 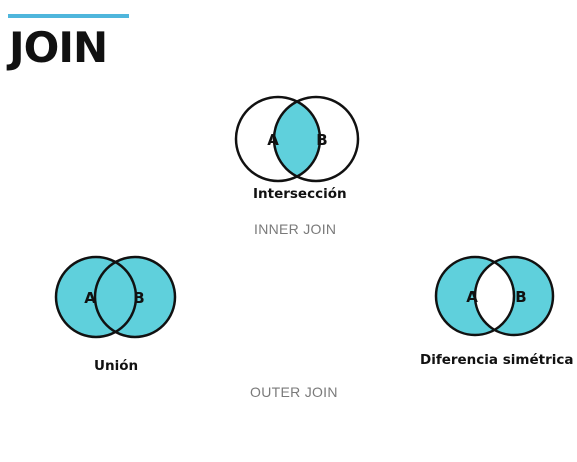 What do you see at coordinates (116, 366) in the screenshot?
I see `union-caption: Unión` at bounding box center [116, 366].